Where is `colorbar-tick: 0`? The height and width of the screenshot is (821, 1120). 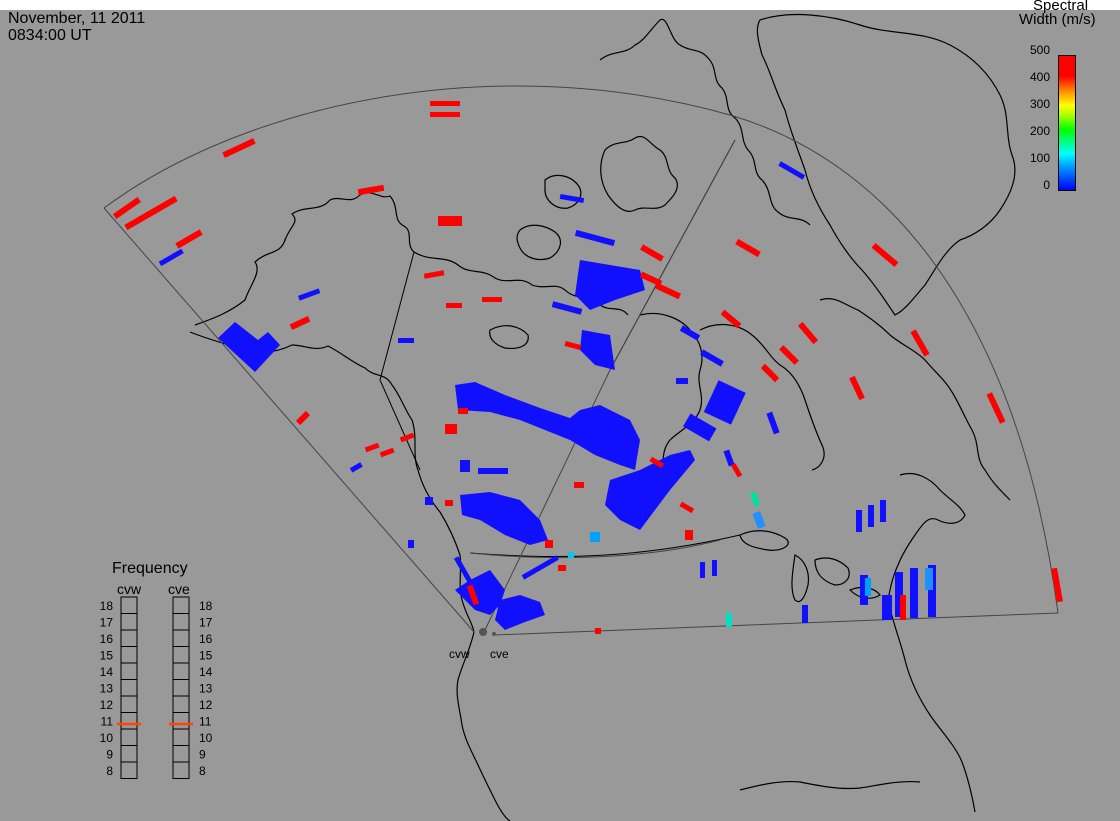 colorbar-tick: 0 is located at coordinates (1046, 185).